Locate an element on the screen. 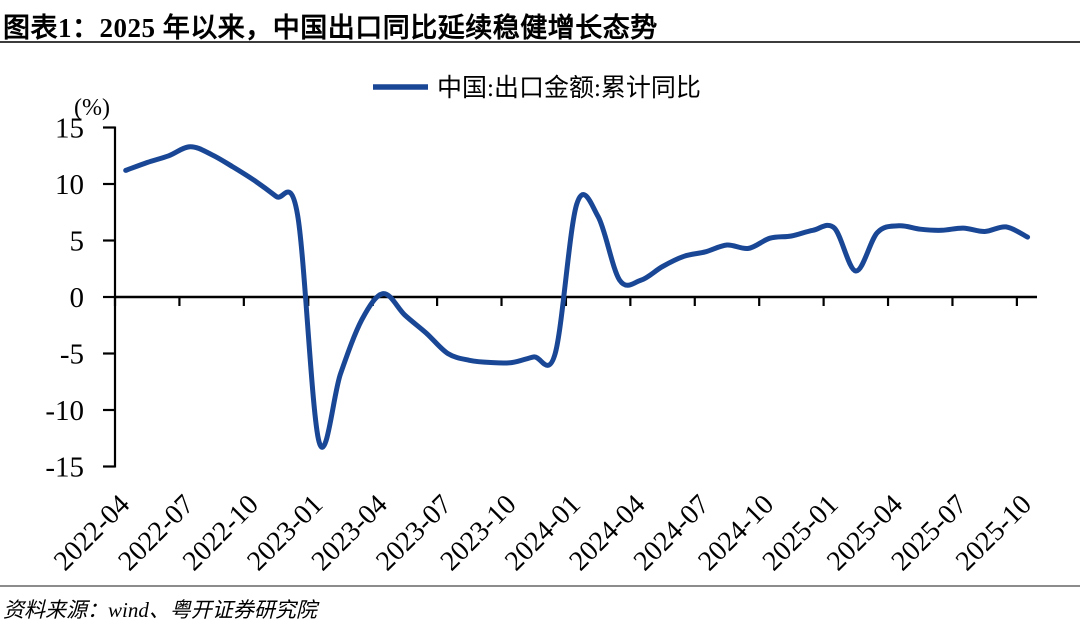  footer-rule: 资料来源：wind、粤开证券研究院 is located at coordinates (540, 604).